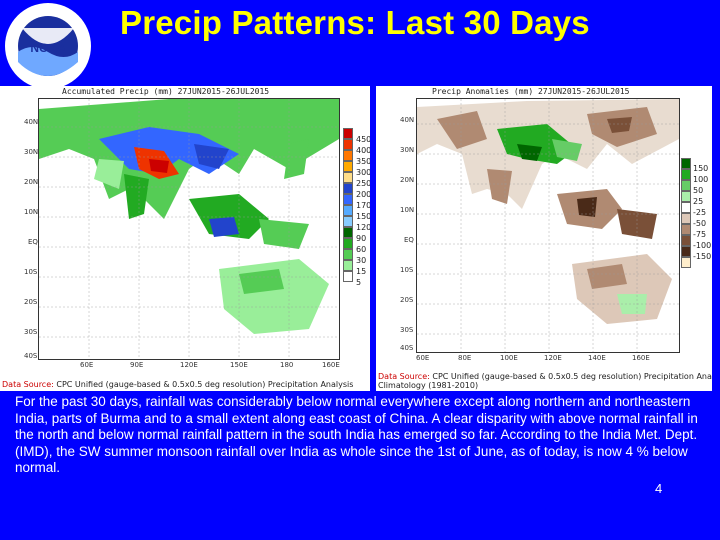  Describe the element at coordinates (331, 365) in the screenshot. I see `left-lon-label: 160E` at that location.